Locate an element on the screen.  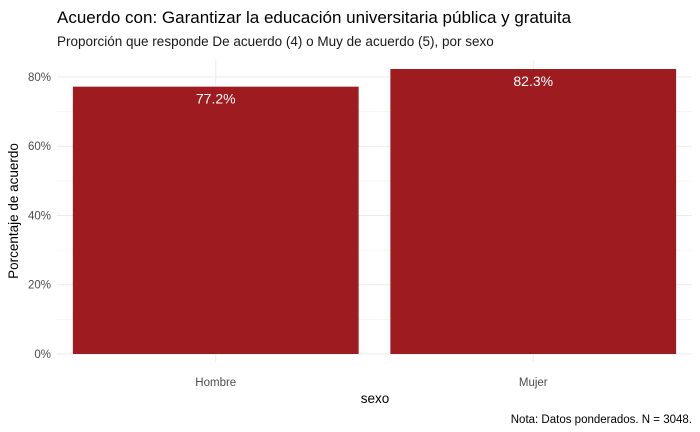
y-tick-label: 0% is located at coordinates (42, 355).